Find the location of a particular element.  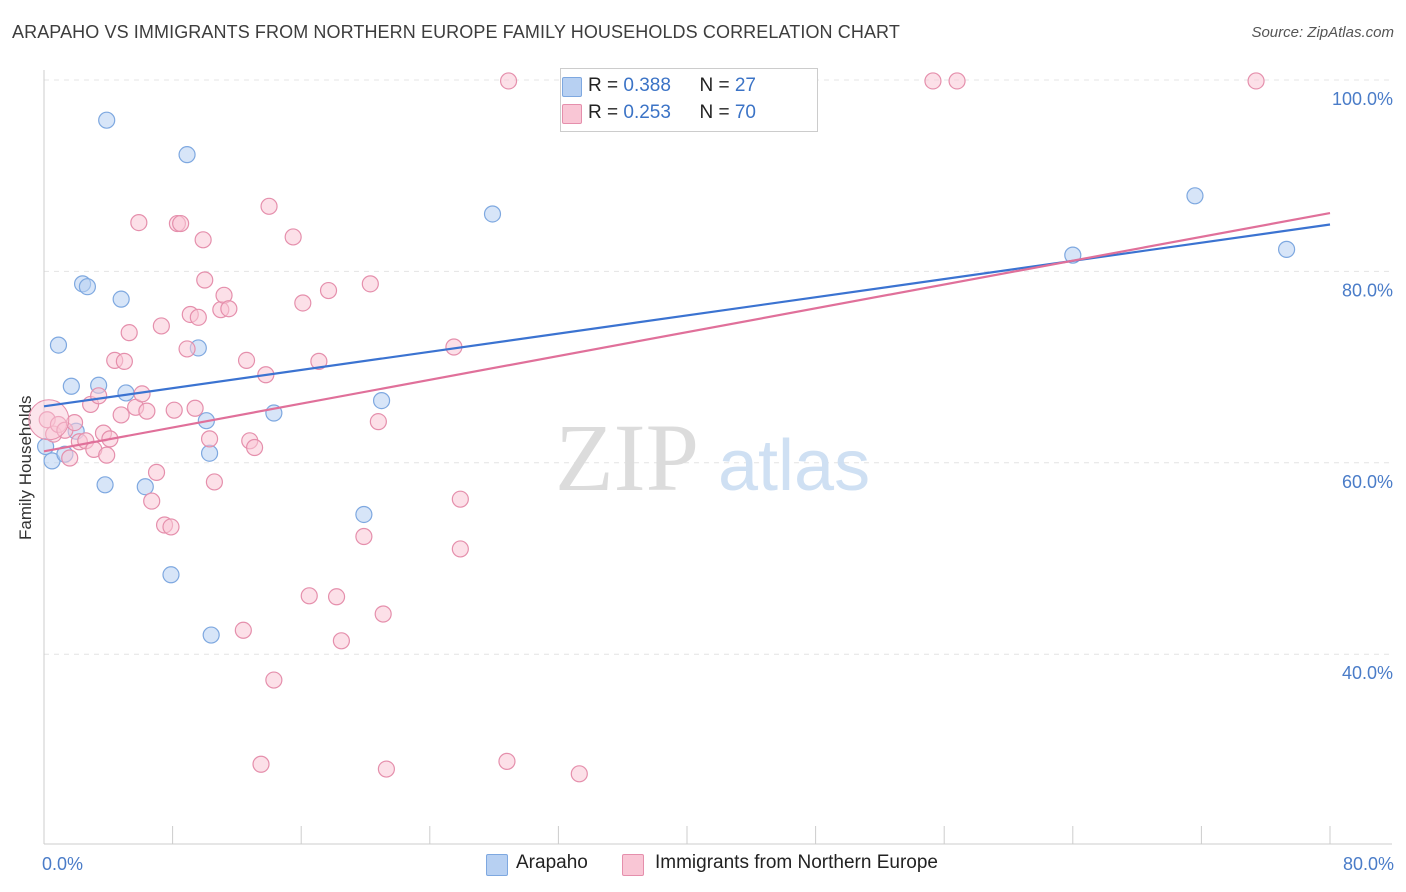

immigrants-cluster-point is located at coordinates (49, 420).